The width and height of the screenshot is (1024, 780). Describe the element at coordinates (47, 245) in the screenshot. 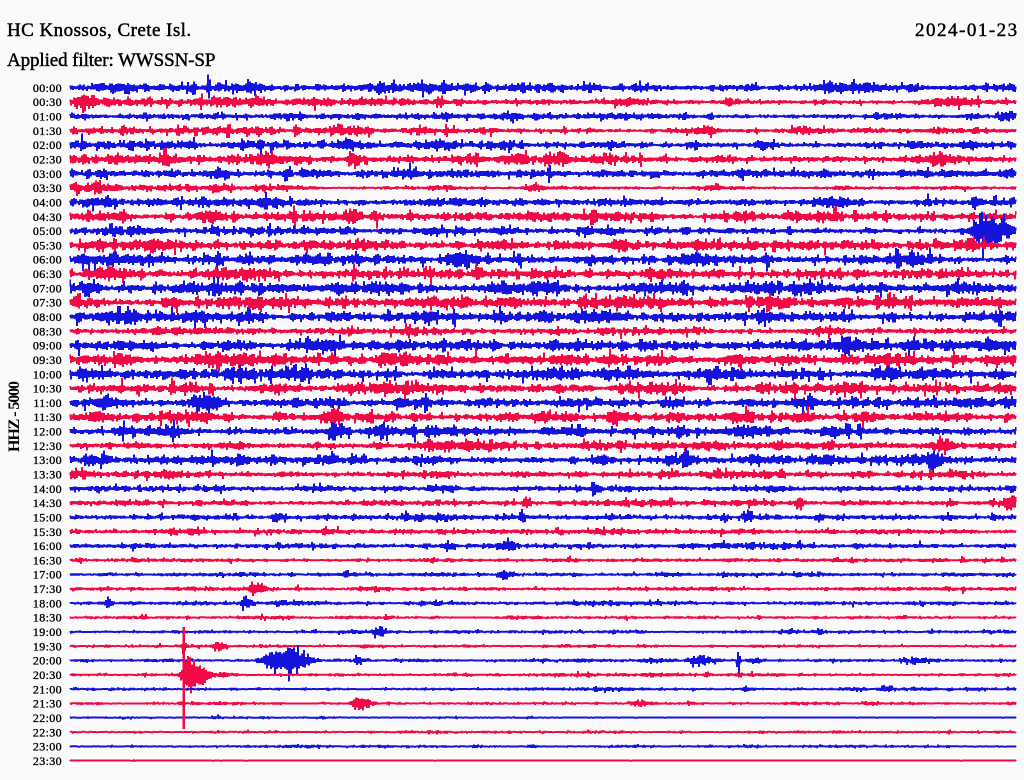

I see `svg-text: 05:30` at that location.